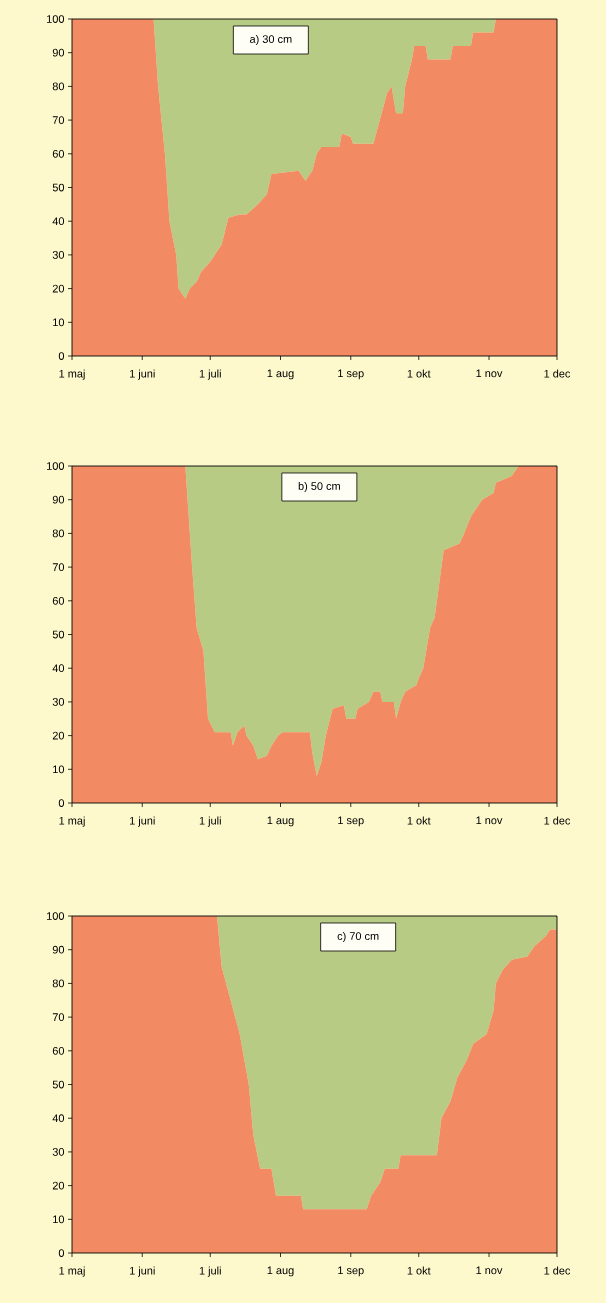 The width and height of the screenshot is (606, 1303). I want to click on text: c) 70 cm, so click(358, 937).